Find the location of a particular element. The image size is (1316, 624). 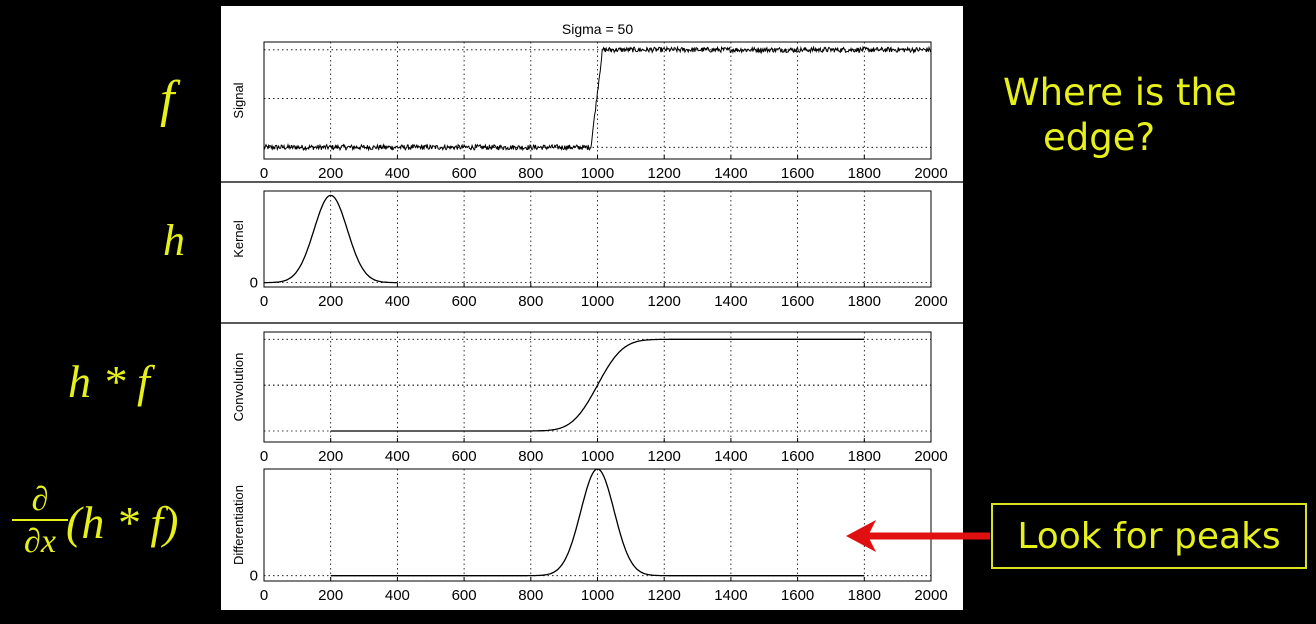

y-axis-label: Signal is located at coordinates (238, 100).